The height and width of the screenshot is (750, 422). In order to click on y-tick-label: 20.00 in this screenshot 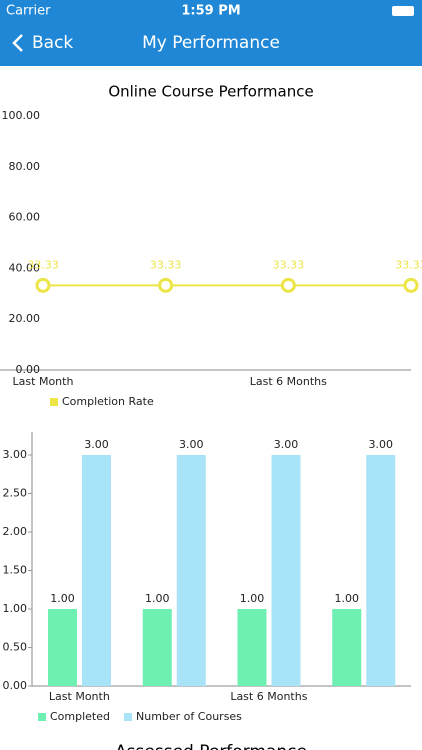, I will do `click(25, 318)`.